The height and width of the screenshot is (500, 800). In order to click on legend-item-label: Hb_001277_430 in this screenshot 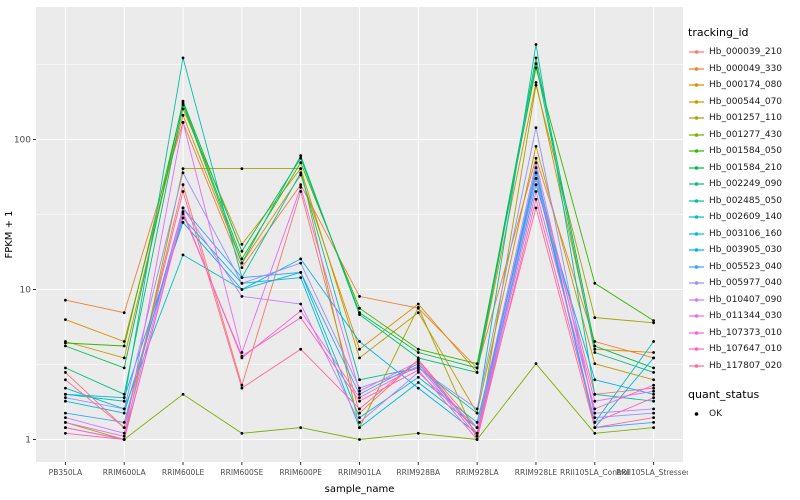, I will do `click(746, 134)`.